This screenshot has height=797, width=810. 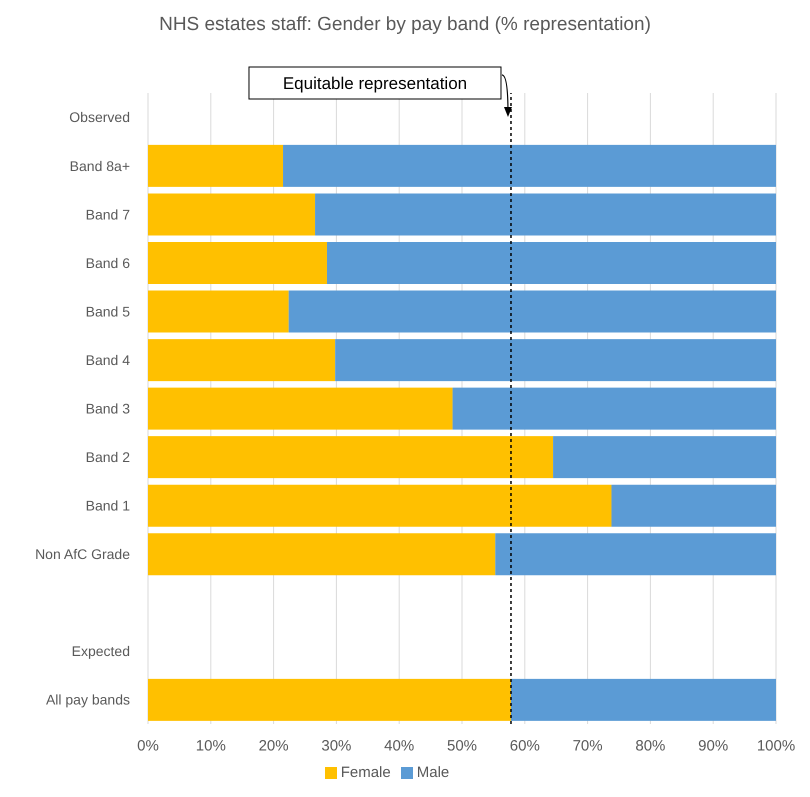 What do you see at coordinates (713, 746) in the screenshot?
I see `x-tick-label: 90%` at bounding box center [713, 746].